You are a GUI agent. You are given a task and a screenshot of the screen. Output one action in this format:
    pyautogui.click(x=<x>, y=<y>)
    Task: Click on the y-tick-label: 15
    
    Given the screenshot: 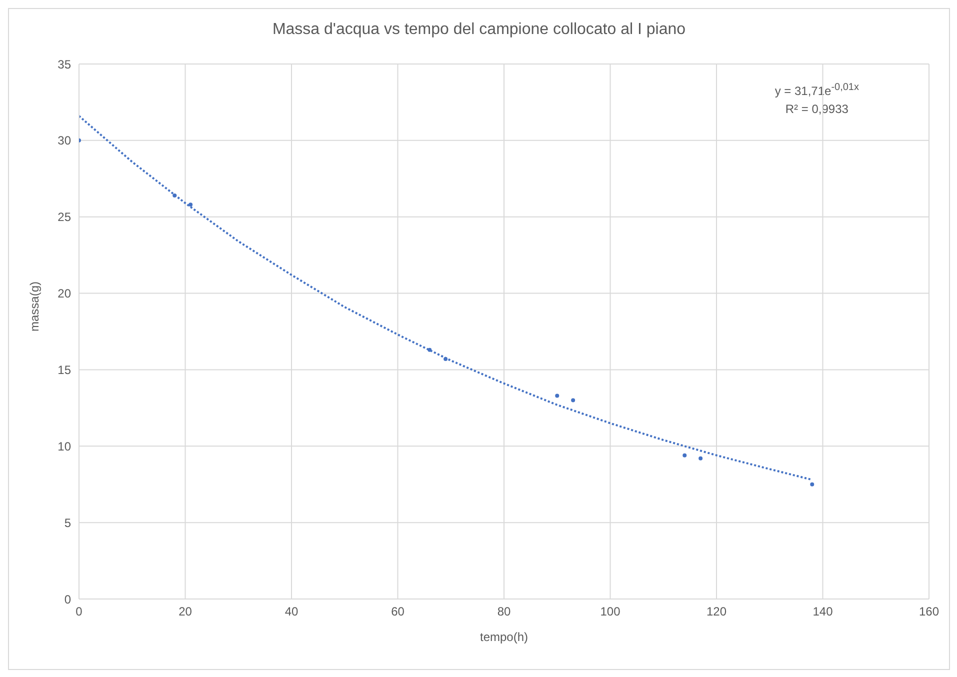 What is the action you would take?
    pyautogui.click(x=65, y=369)
    